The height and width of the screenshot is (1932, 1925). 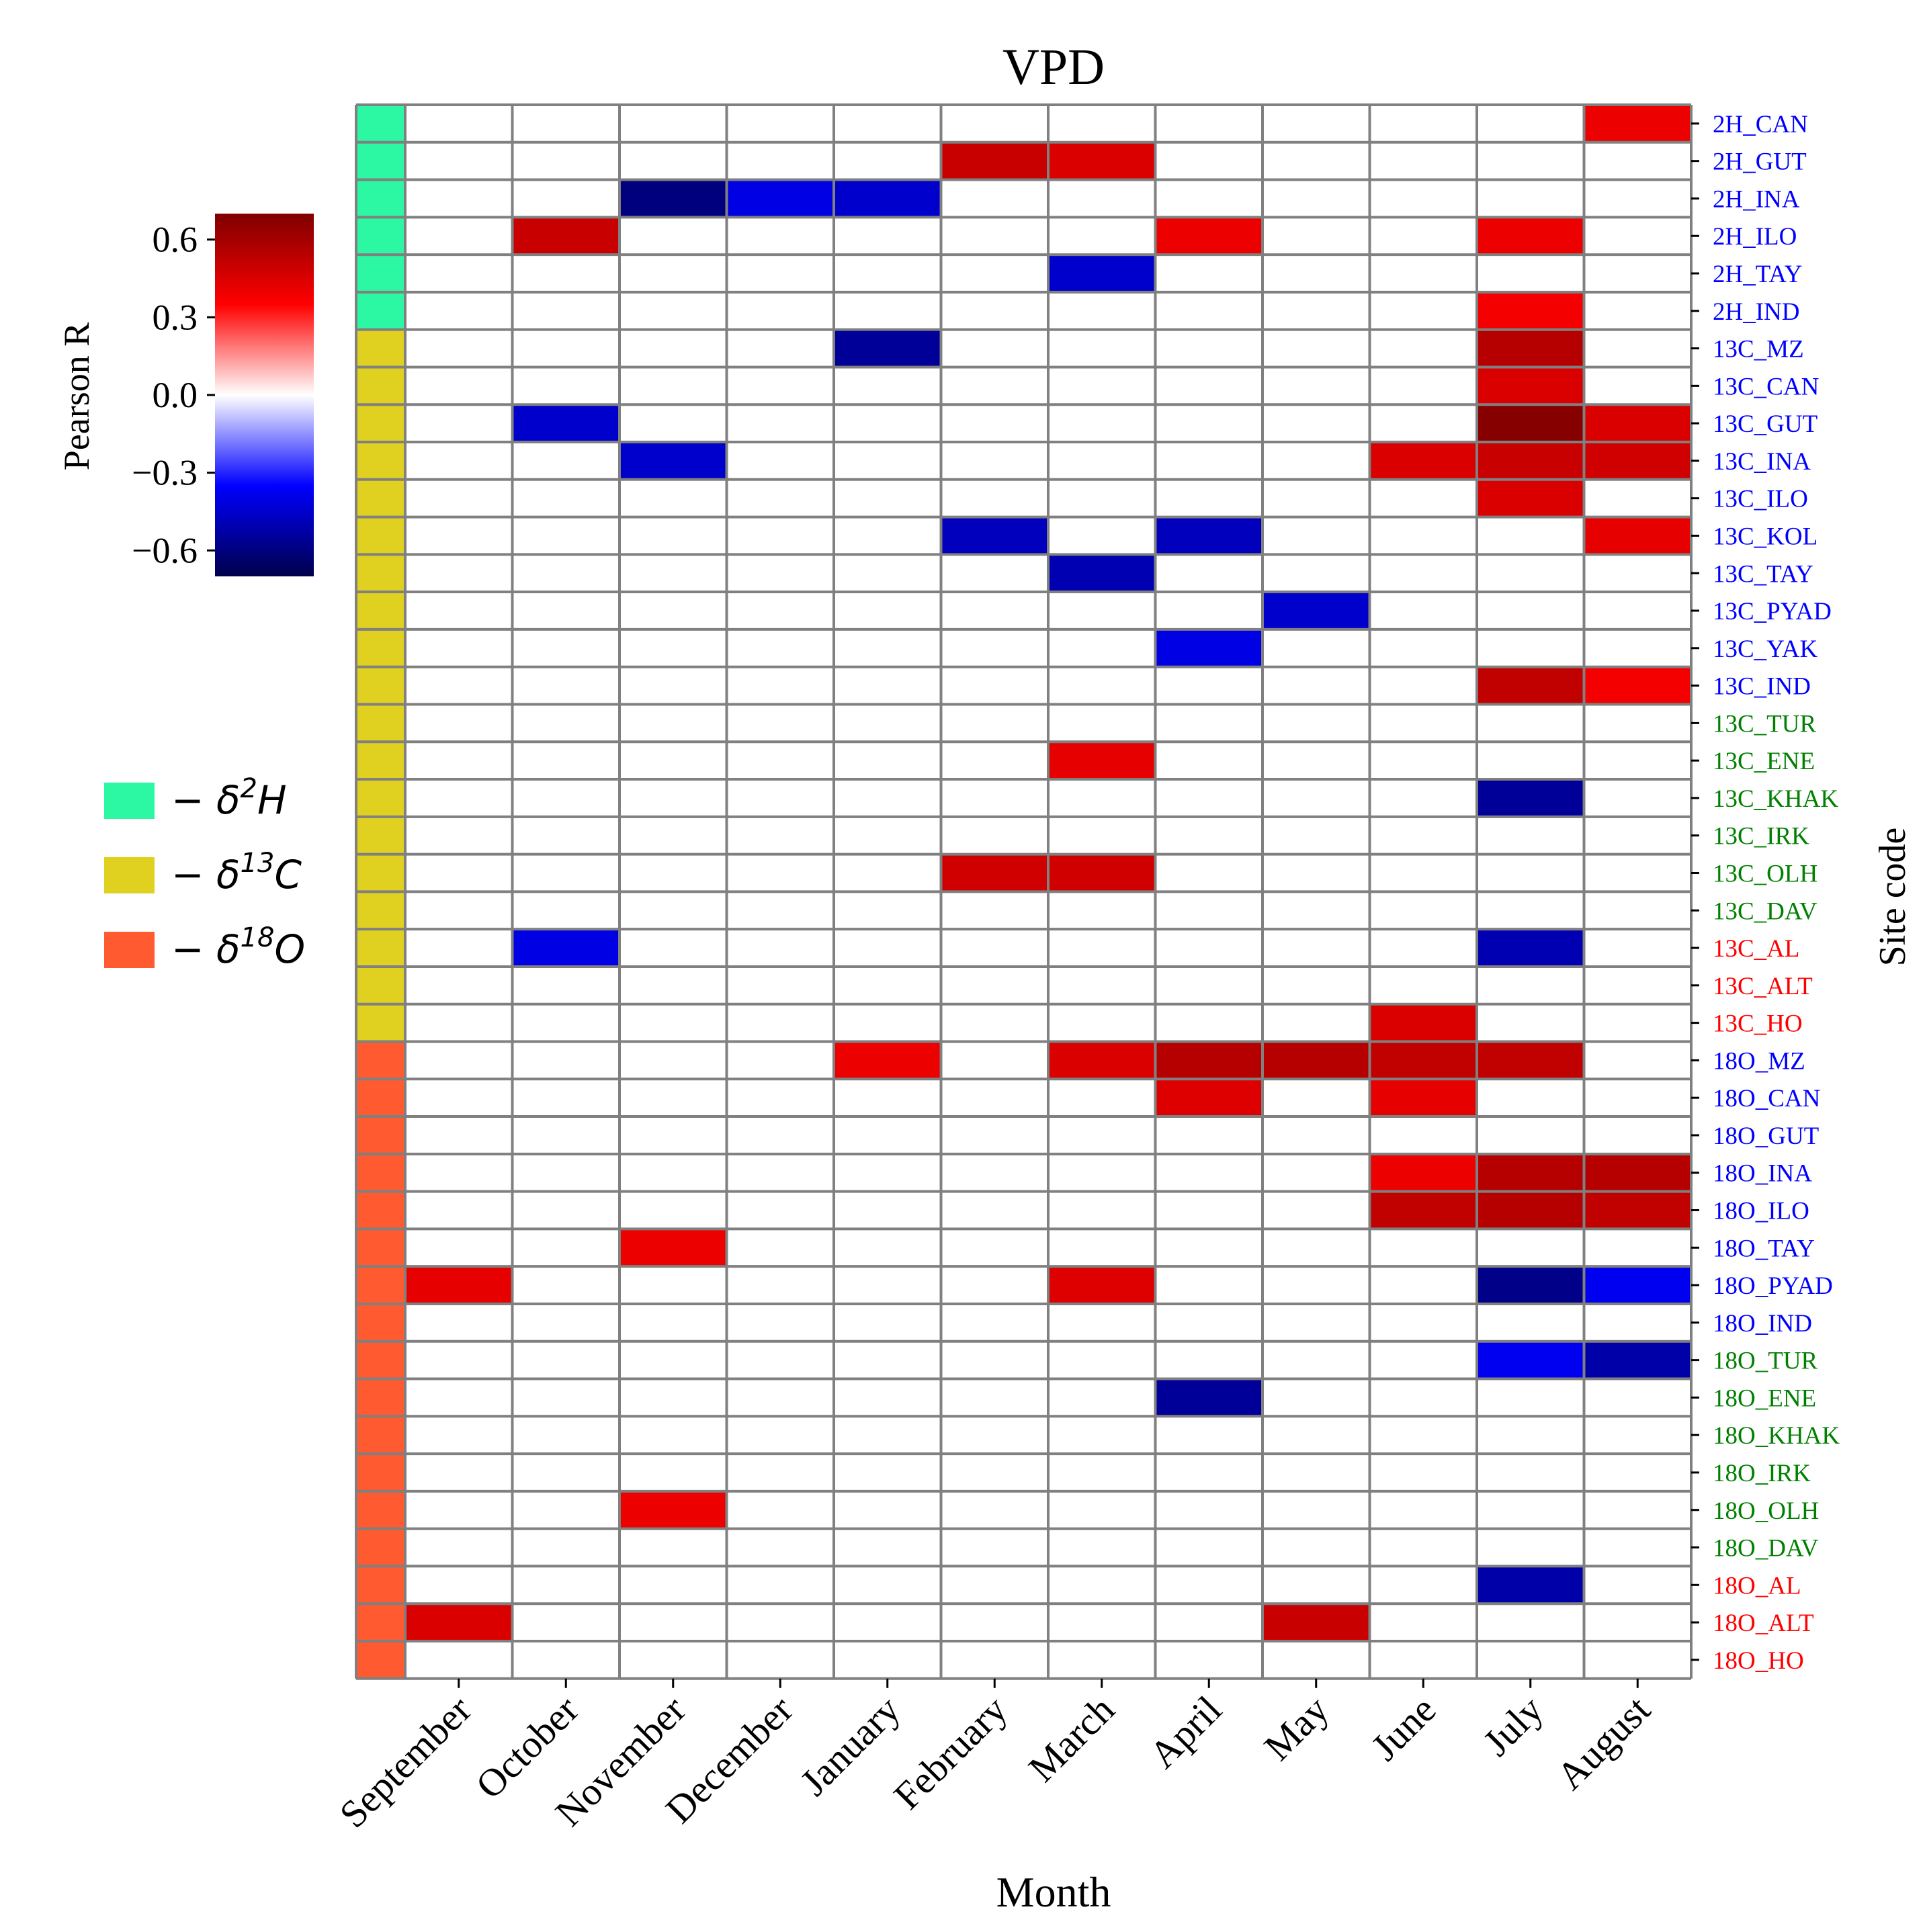 What do you see at coordinates (229, 798) in the screenshot?
I see `legend-label: − δ2H` at bounding box center [229, 798].